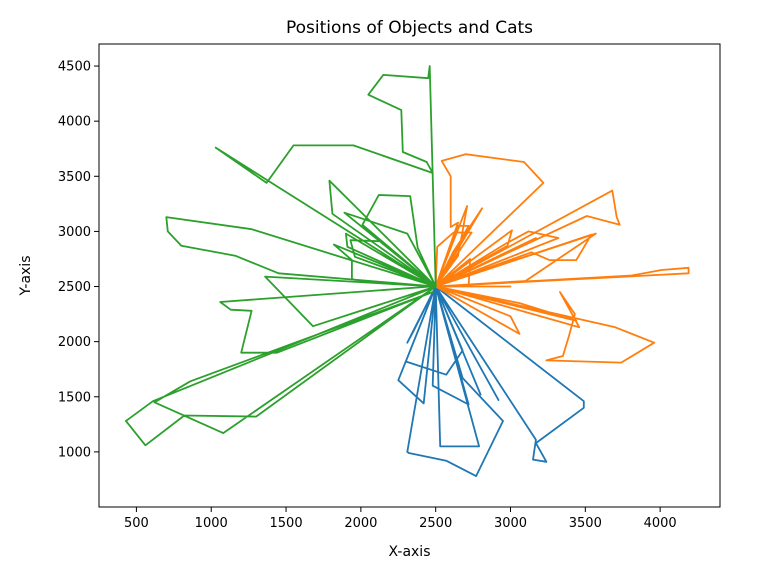  What do you see at coordinates (510, 523) in the screenshot?
I see `x-tick-label: 3000` at bounding box center [510, 523].